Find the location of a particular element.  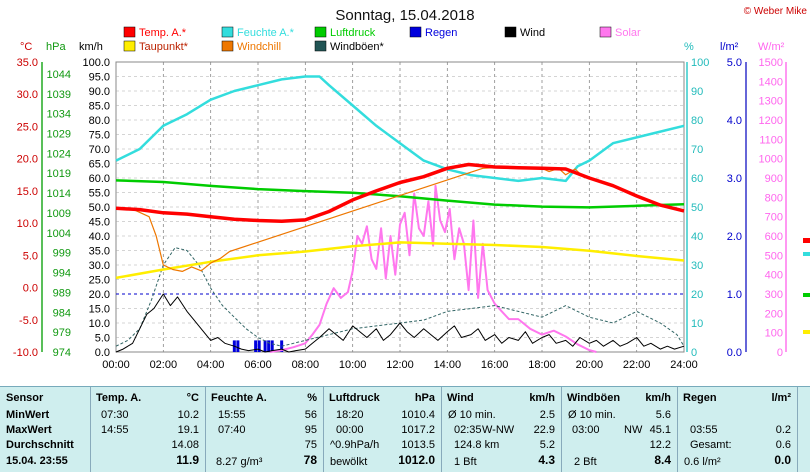

wind-tick-label: 50.0 is located at coordinates (99, 208).